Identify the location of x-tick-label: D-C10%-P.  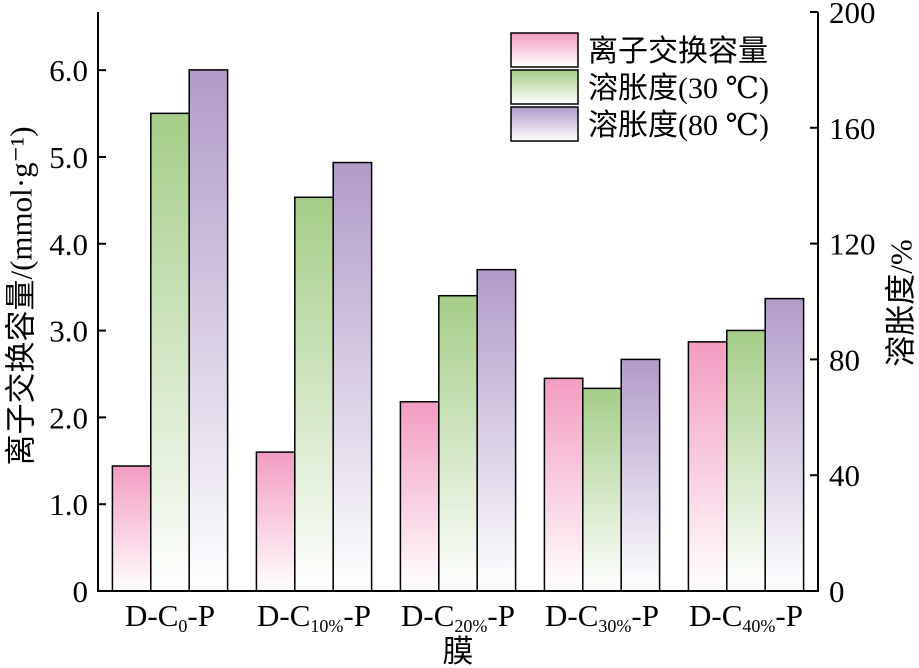
(314, 617).